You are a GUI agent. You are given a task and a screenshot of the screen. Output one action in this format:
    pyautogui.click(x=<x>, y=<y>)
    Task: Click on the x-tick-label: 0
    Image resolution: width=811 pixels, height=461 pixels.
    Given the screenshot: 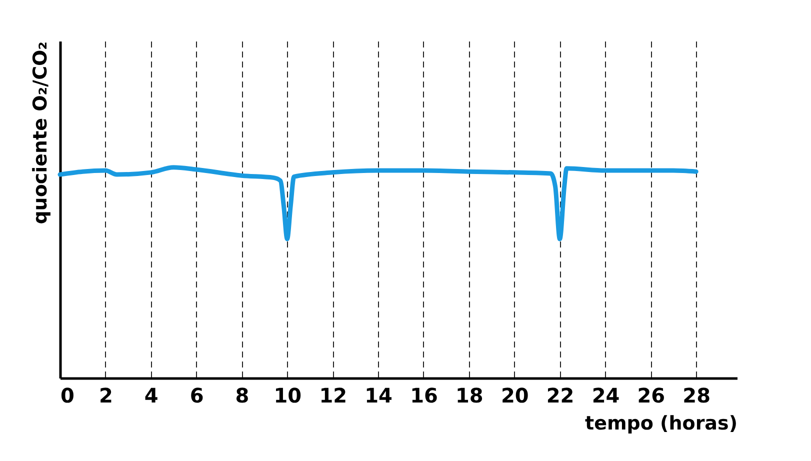 What is the action you would take?
    pyautogui.click(x=67, y=396)
    